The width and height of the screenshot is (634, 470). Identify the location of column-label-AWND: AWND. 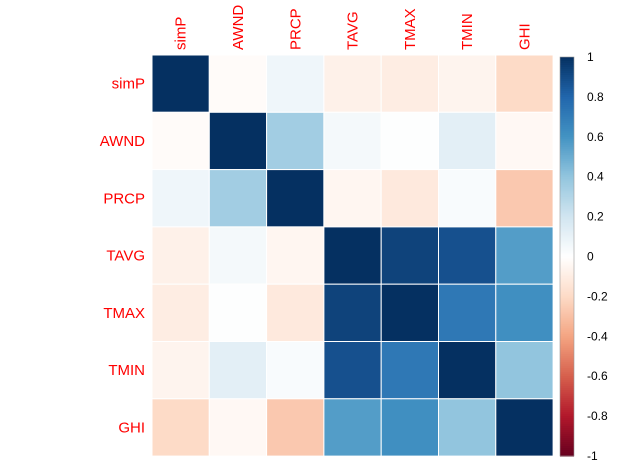
(238, 27).